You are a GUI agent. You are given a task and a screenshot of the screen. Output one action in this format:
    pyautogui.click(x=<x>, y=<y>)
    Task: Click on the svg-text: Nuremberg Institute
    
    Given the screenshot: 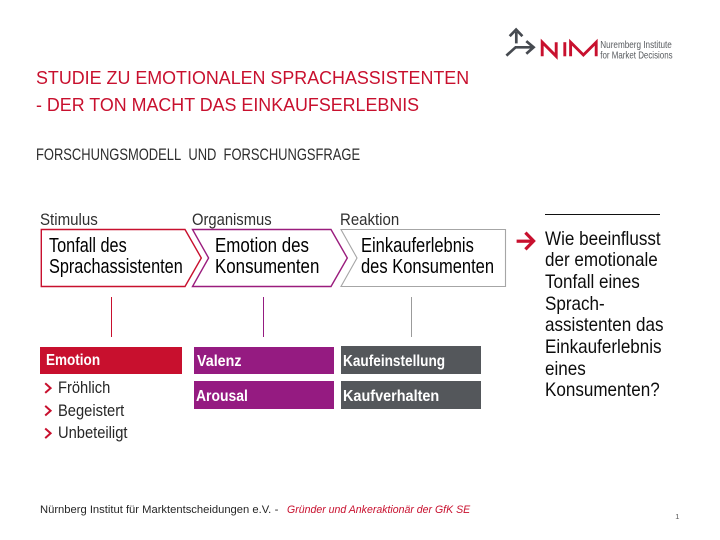 What is the action you would take?
    pyautogui.click(x=636, y=45)
    